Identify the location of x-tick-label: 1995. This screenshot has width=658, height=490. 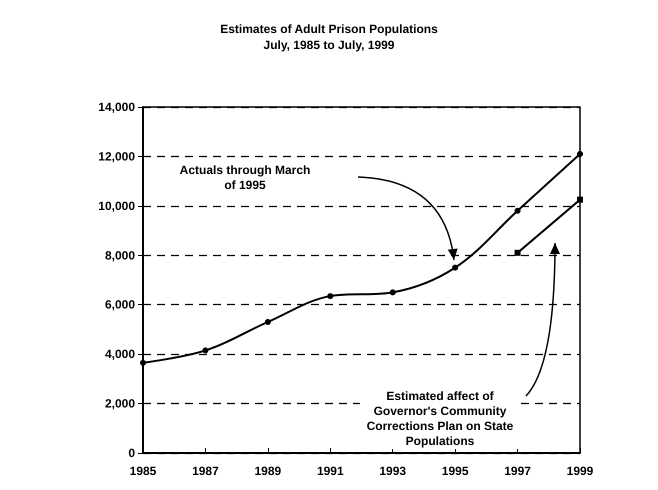
(455, 471).